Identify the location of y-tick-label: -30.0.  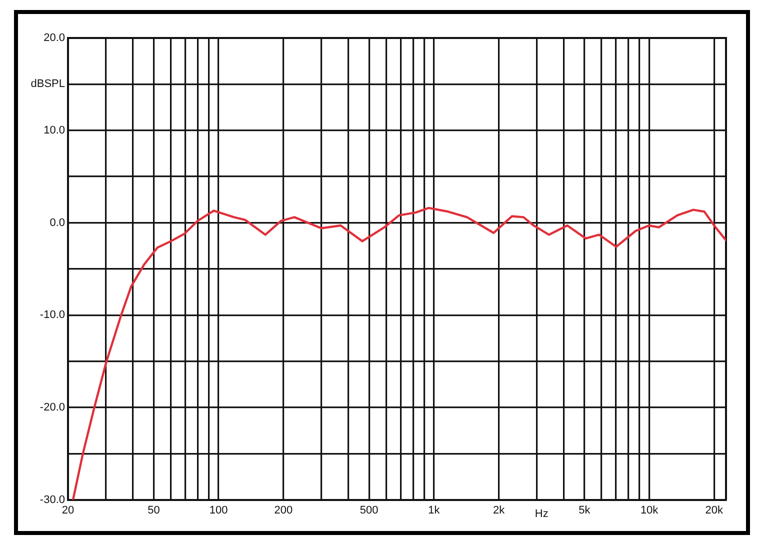
(52, 500).